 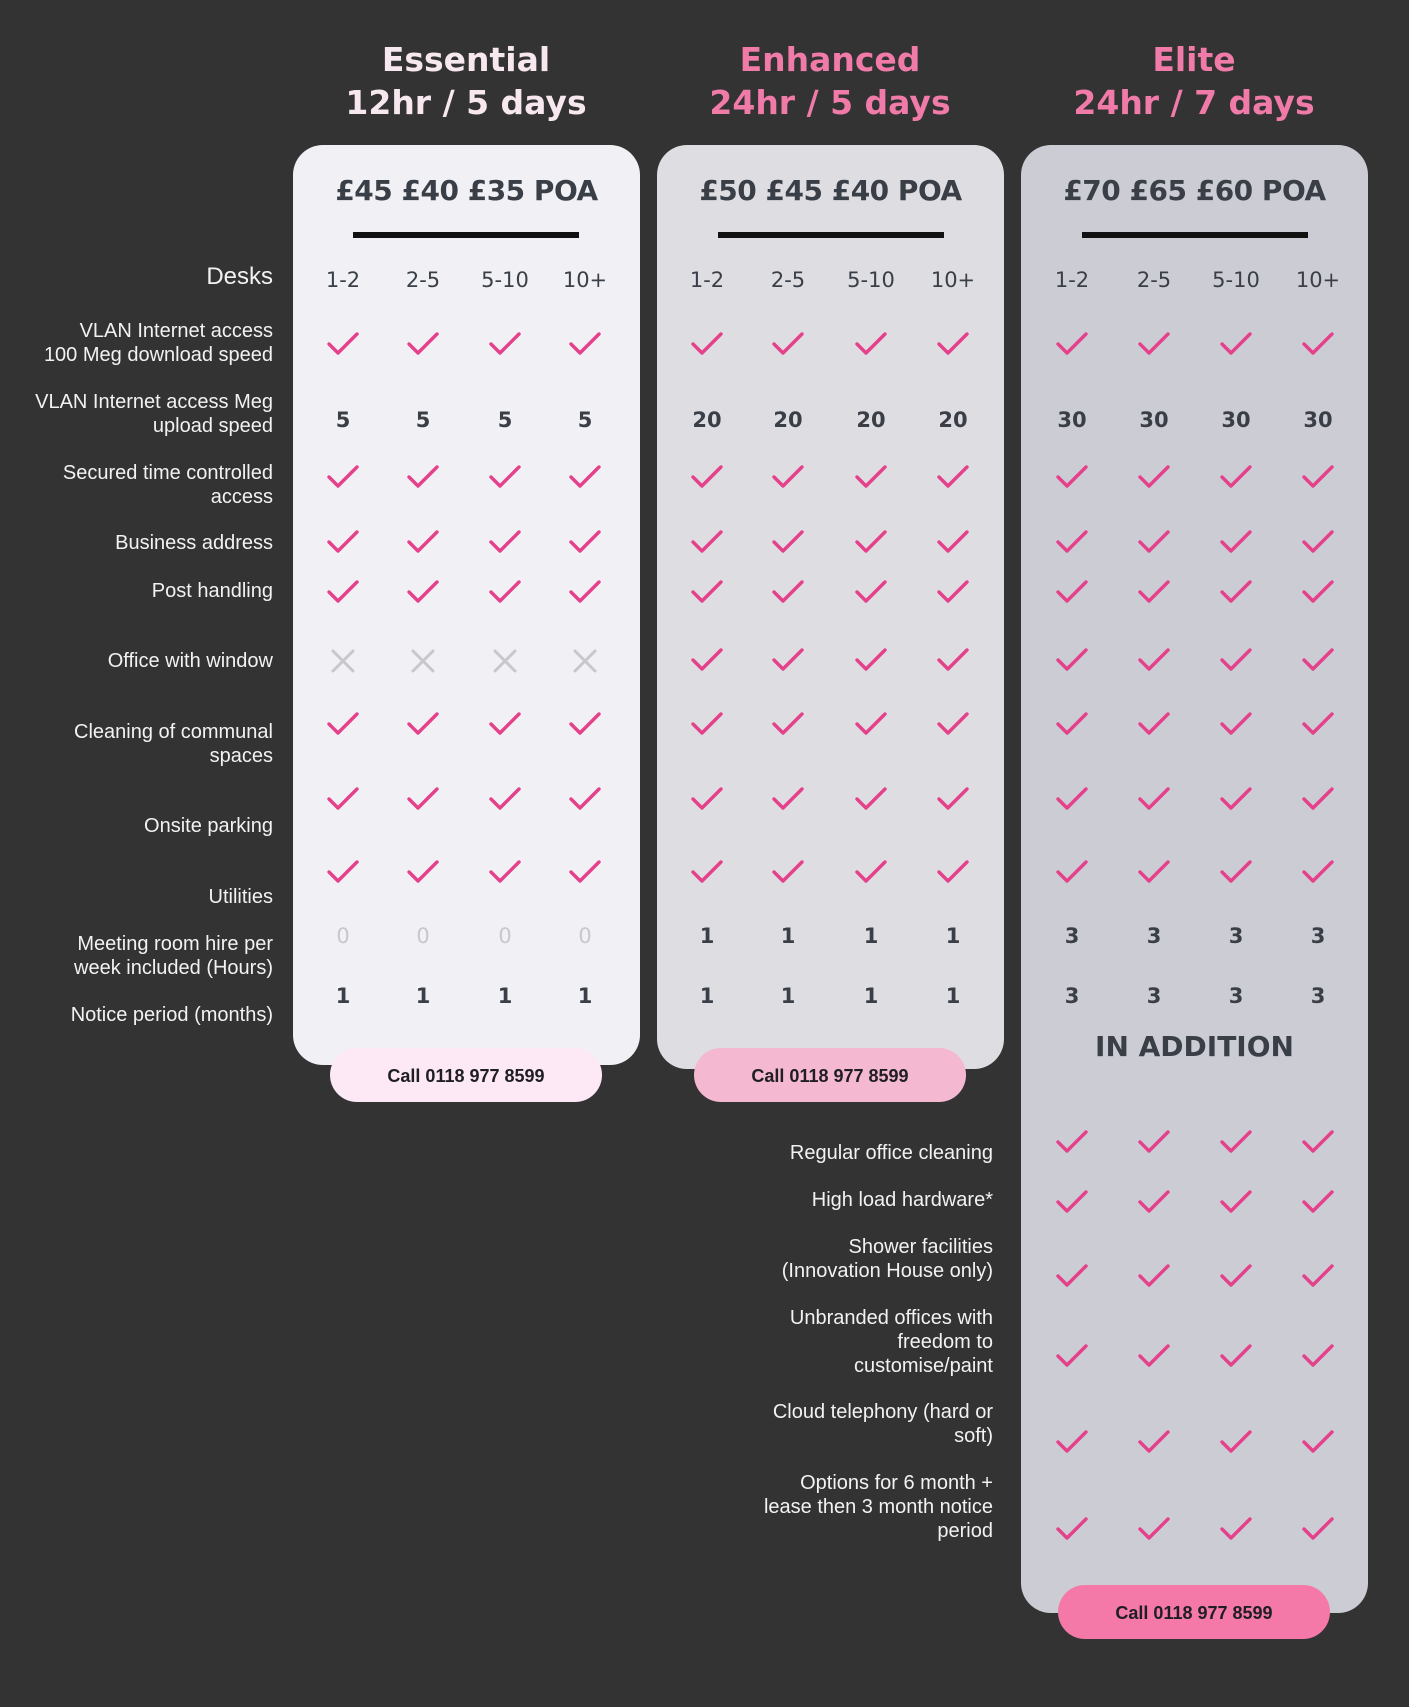 What do you see at coordinates (871, 280) in the screenshot?
I see `desk-range: 5-10` at bounding box center [871, 280].